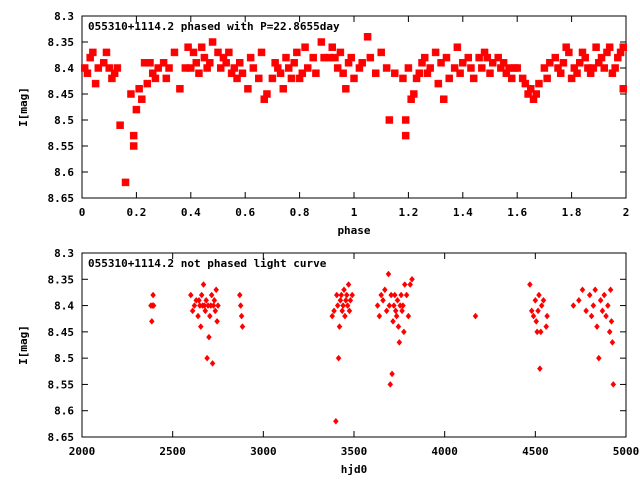 The width and height of the screenshot is (640, 485). What do you see at coordinates (517, 212) in the screenshot?
I see `phased-x-tick-label: 1.6` at bounding box center [517, 212].